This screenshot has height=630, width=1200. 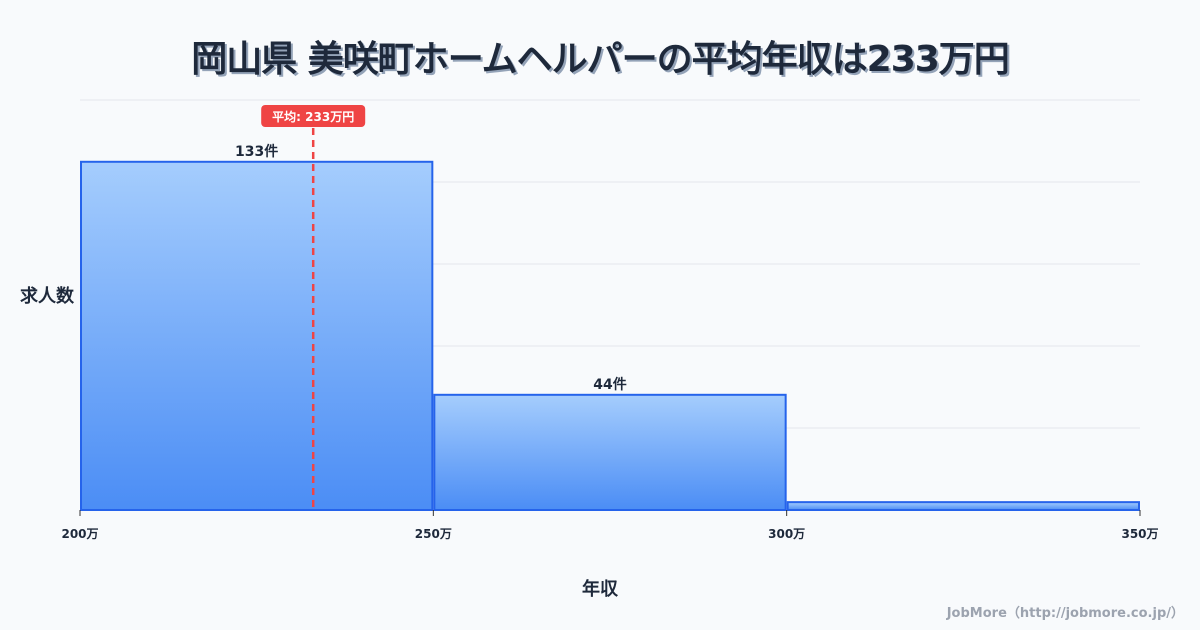 What do you see at coordinates (600, 589) in the screenshot?
I see `x-axis-label: 年収` at bounding box center [600, 589].